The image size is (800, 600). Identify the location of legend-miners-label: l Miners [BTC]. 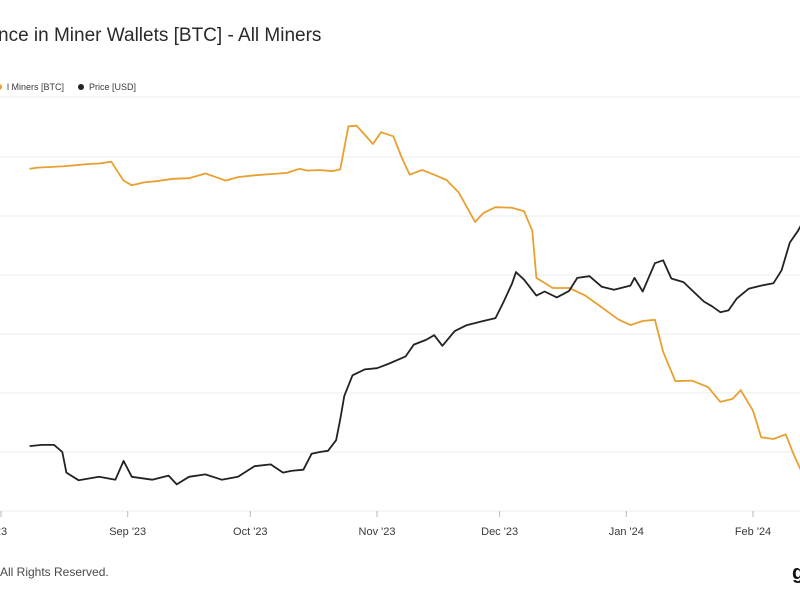
(36, 87).